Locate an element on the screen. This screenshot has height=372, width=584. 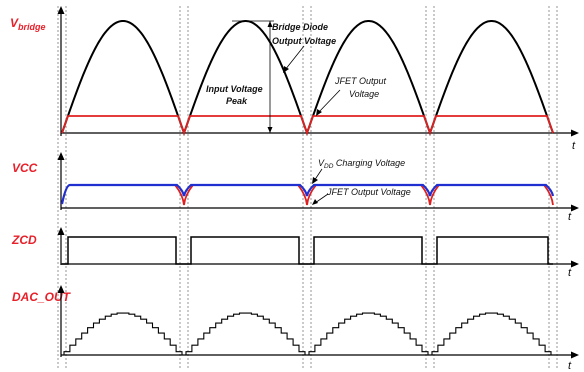
vcc-y-arrow is located at coordinates (61, 156).